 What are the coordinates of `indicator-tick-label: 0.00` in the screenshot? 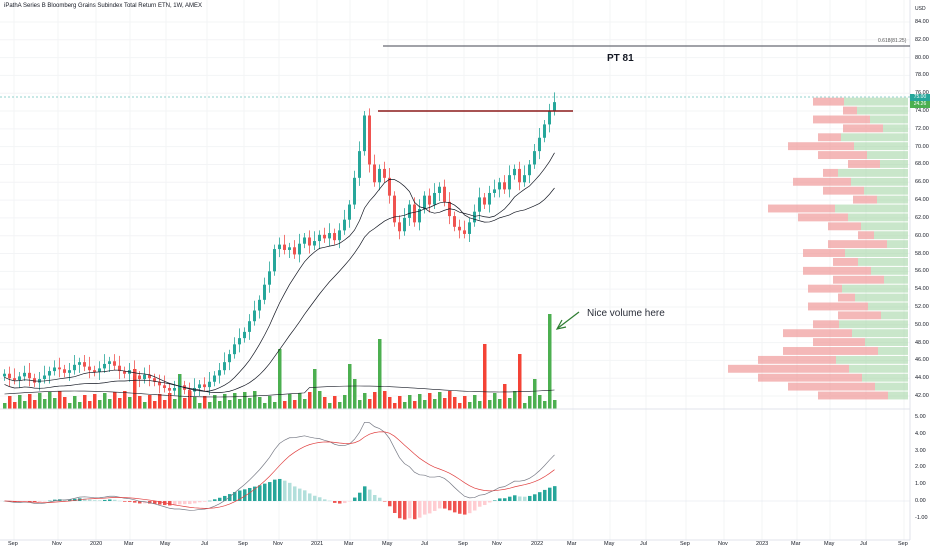 It's located at (920, 501).